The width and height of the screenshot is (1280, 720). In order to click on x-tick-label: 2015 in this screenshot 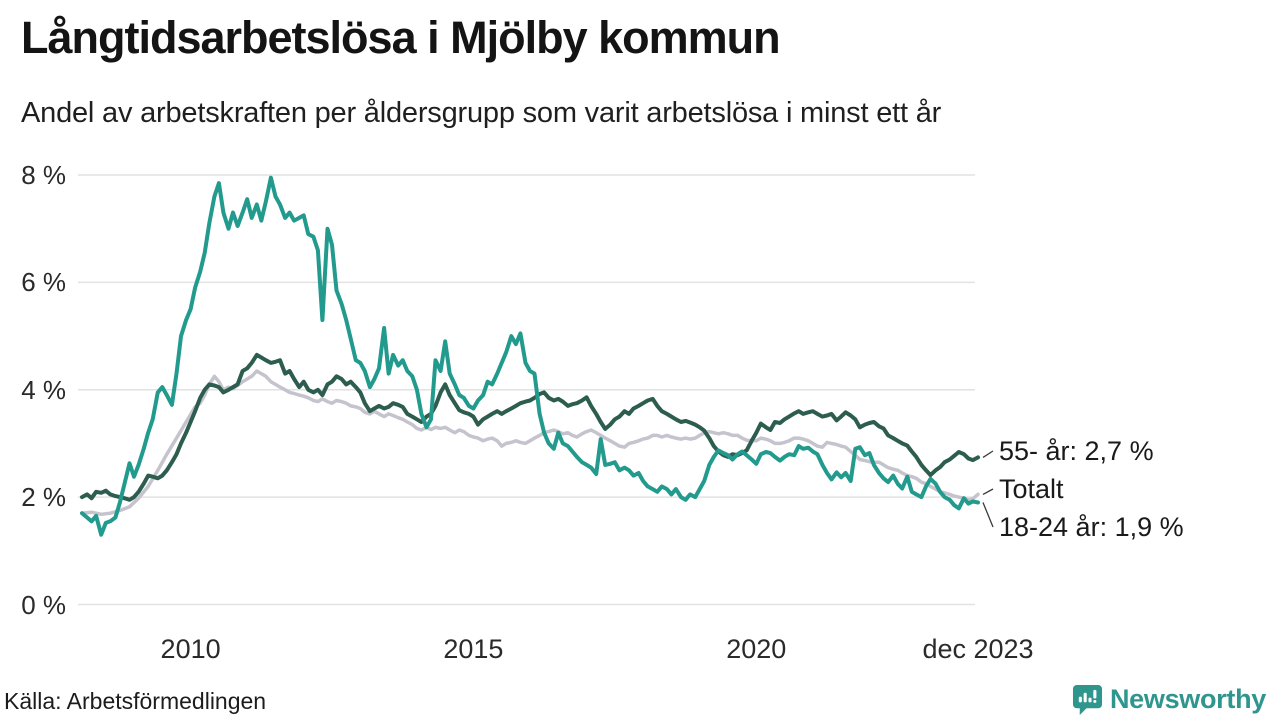, I will do `click(473, 649)`.